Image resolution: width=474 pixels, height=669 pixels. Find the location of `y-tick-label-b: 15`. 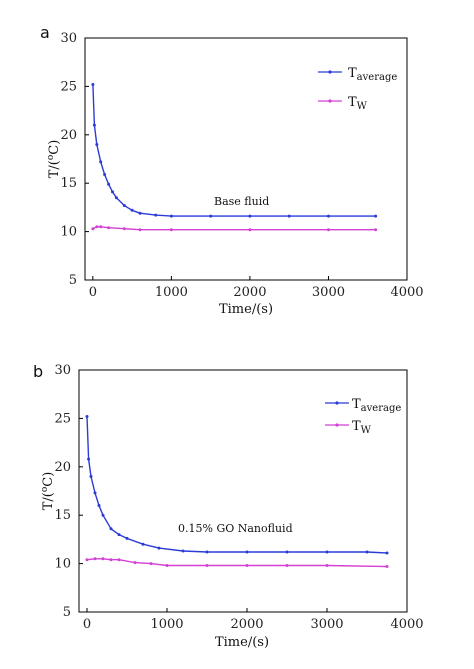

y-tick-label-b: 15 is located at coordinates (62, 515).